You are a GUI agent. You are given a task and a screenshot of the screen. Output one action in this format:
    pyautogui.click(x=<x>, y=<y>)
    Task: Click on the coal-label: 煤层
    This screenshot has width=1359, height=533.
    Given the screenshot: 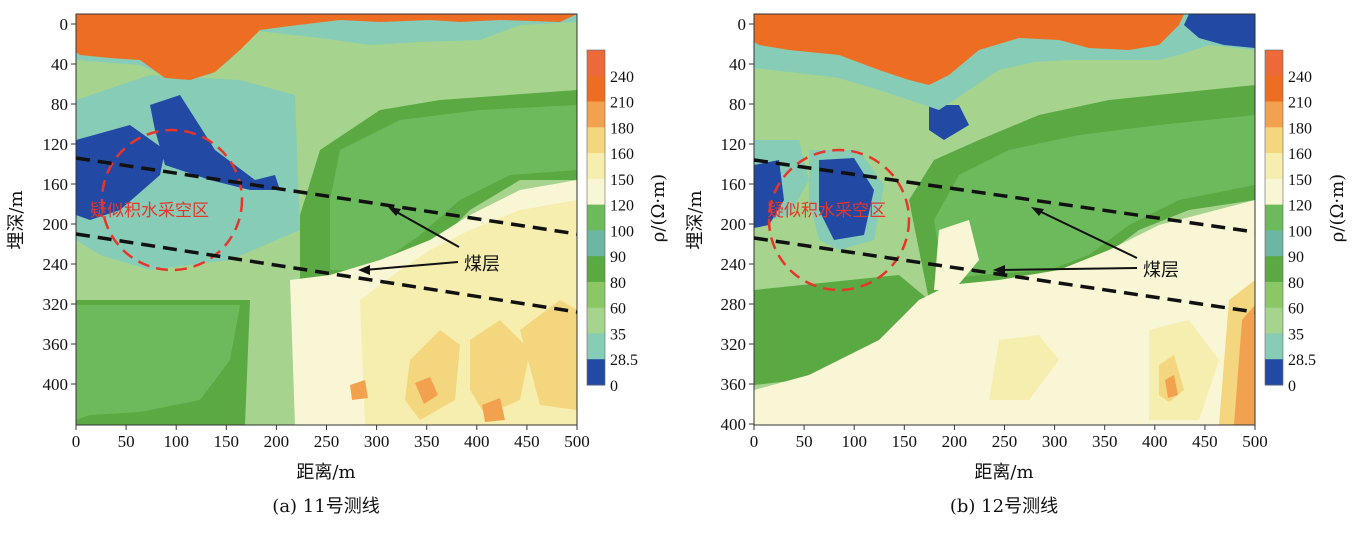 What is the action you would take?
    pyautogui.click(x=1161, y=270)
    